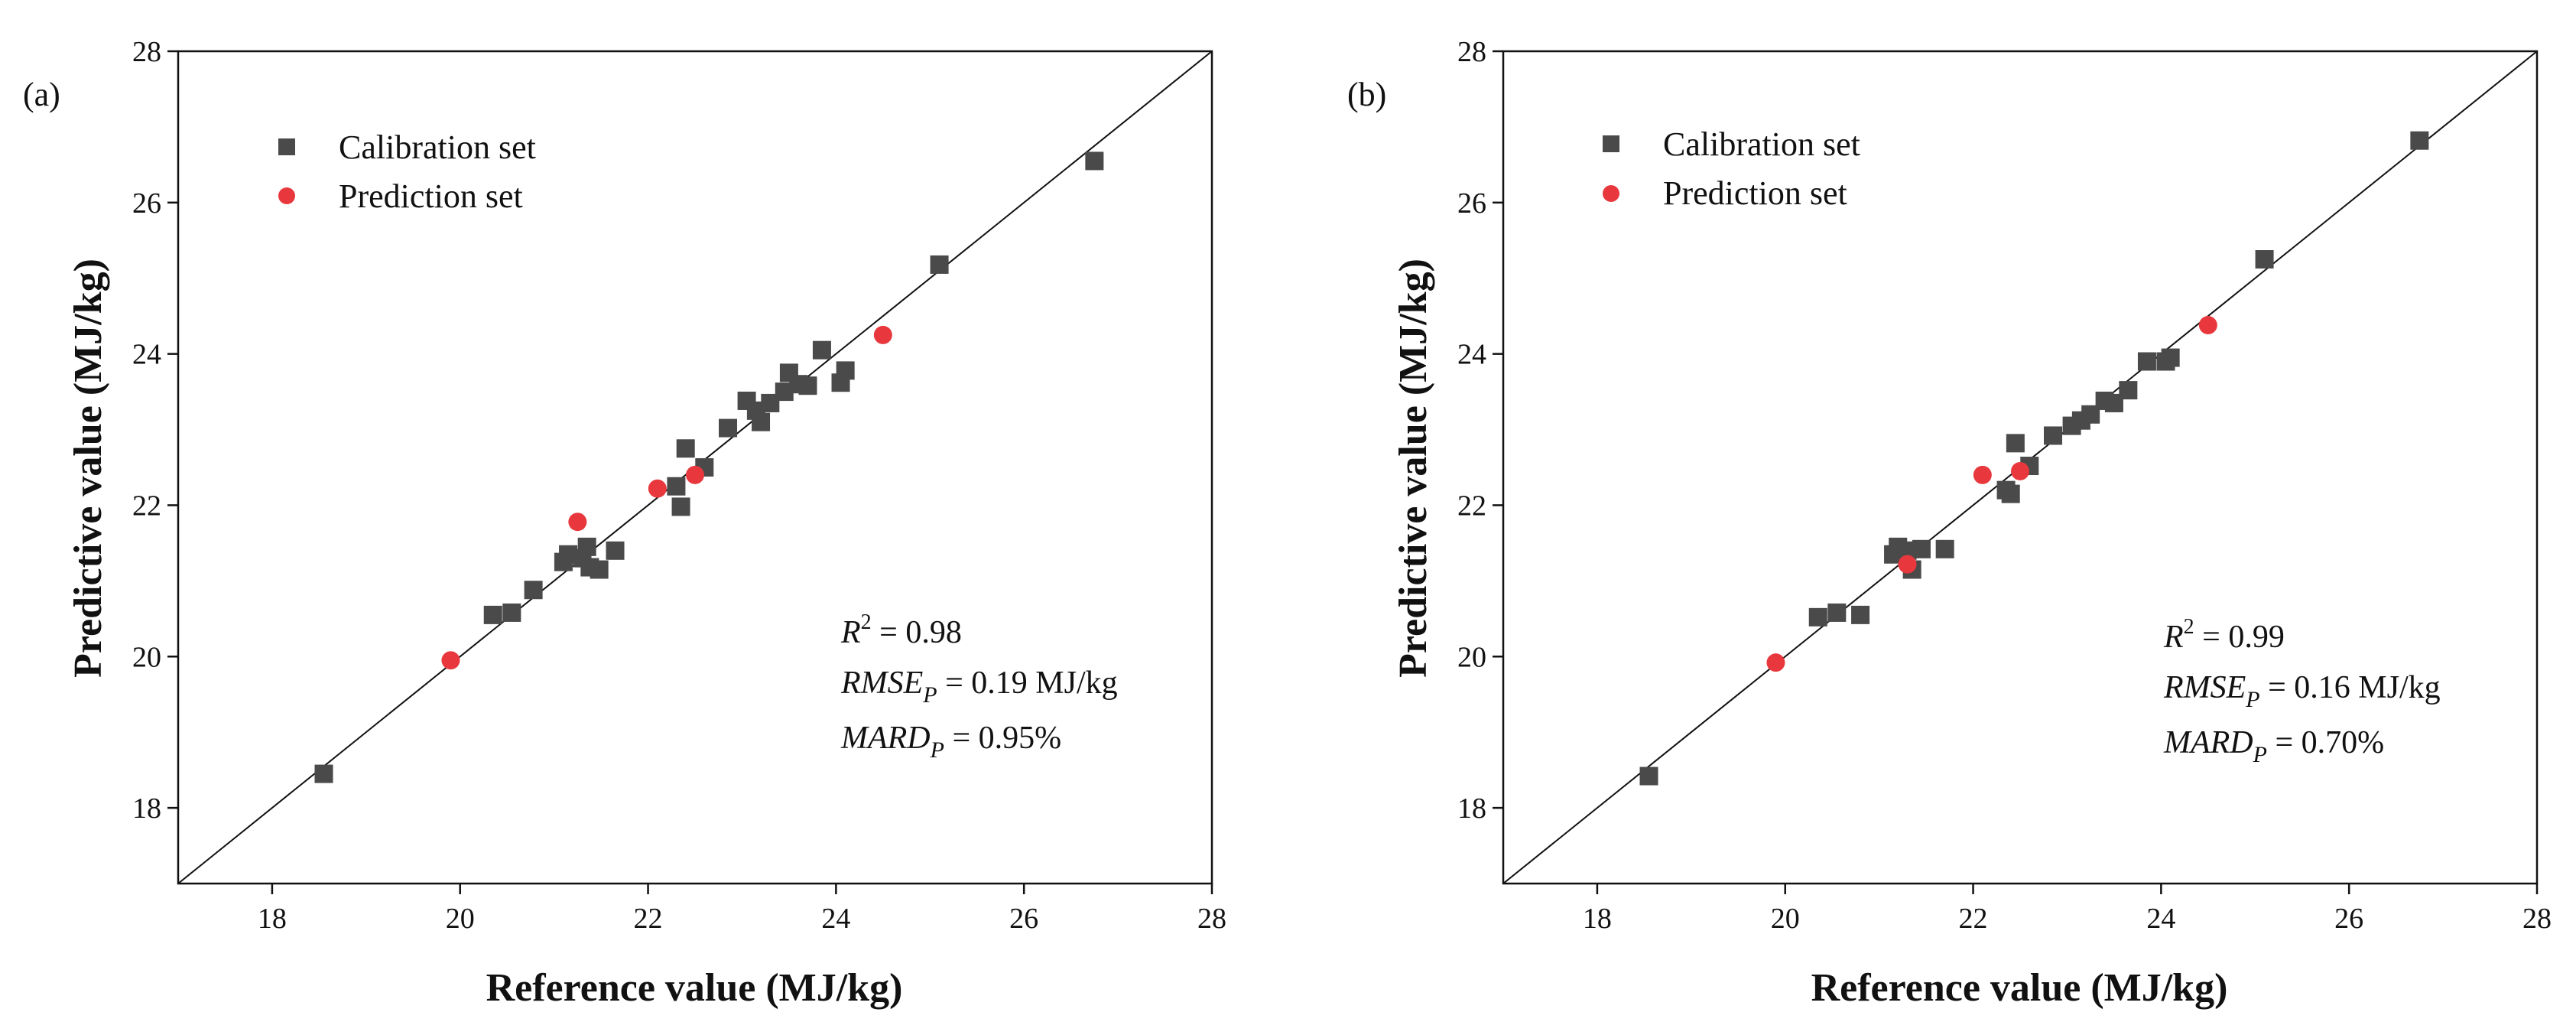 Image resolution: width=2576 pixels, height=1035 pixels. What do you see at coordinates (2350, 688) in the screenshot?
I see `stat-rmse-value: = 0.16 MJ/kg` at bounding box center [2350, 688].